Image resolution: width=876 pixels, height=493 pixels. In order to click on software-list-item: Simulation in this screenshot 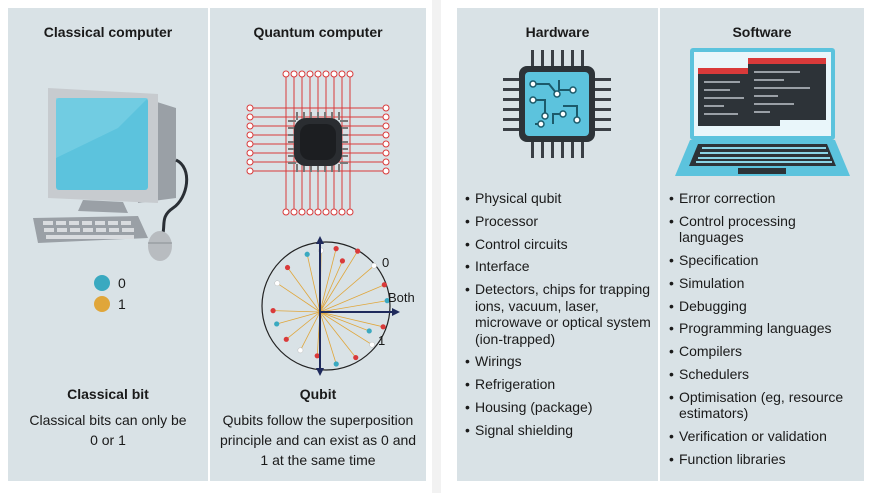, I will do `click(764, 283)`.